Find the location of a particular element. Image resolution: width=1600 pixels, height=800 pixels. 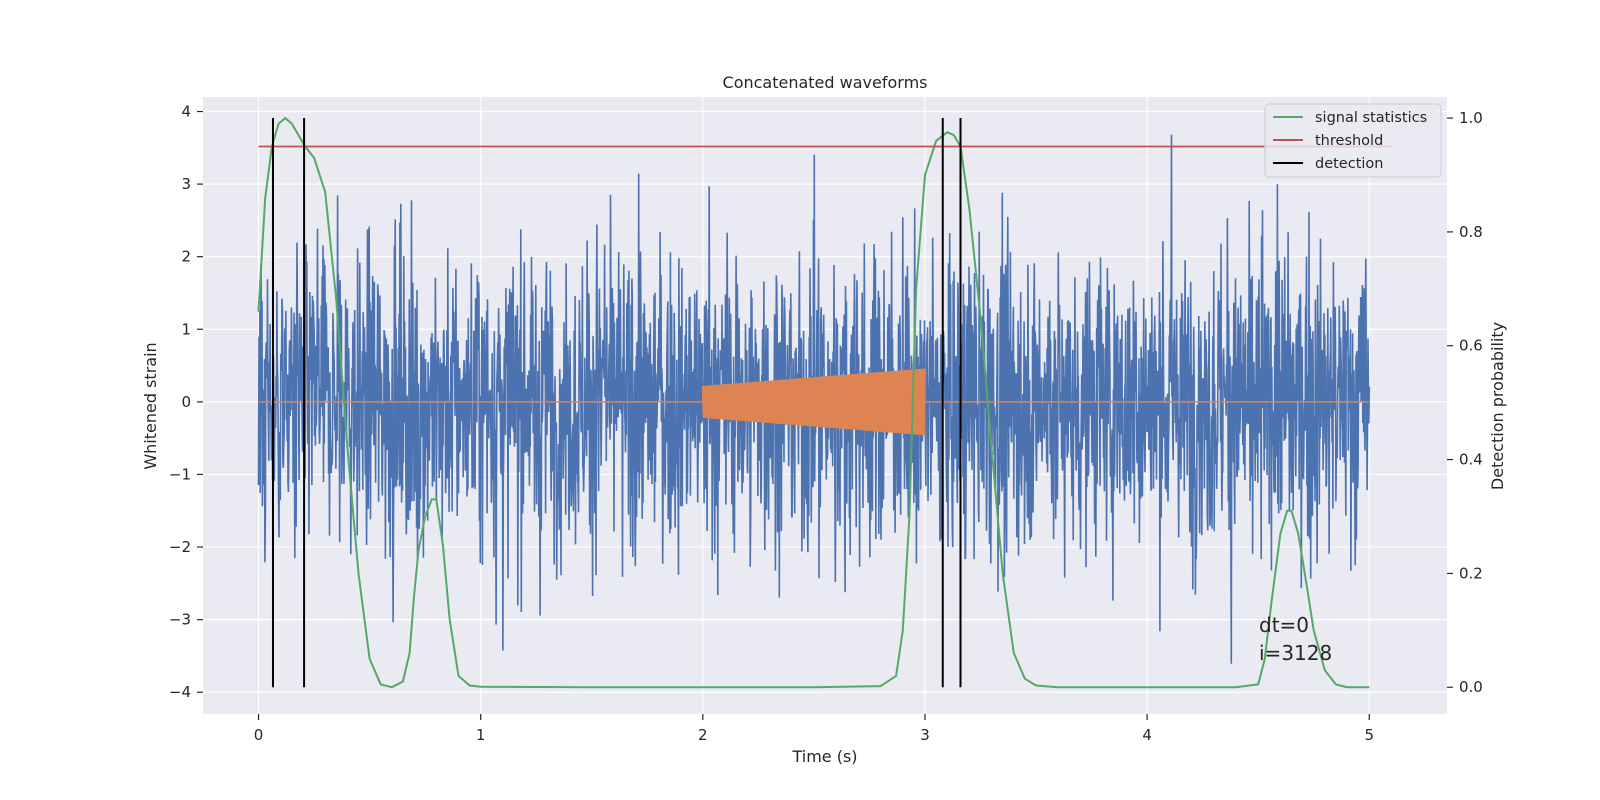

x-tick-label-3: 3 is located at coordinates (925, 735).